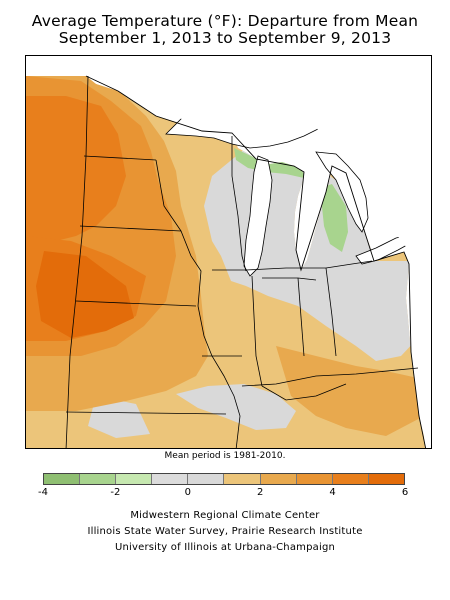 Image resolution: width=450 pixels, height=600 pixels. Describe the element at coordinates (225, 456) in the screenshot. I see `mean-period-note: Mean period is 1981-2010.` at that location.